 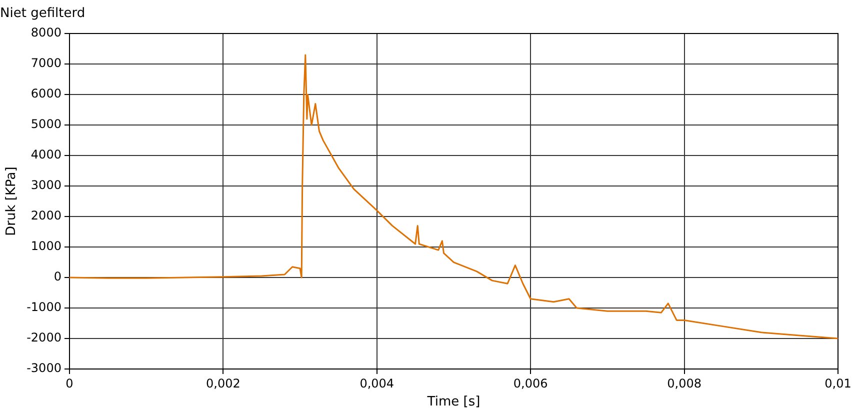 What do you see at coordinates (44, 368) in the screenshot?
I see `y-tick-label: -3000` at bounding box center [44, 368].